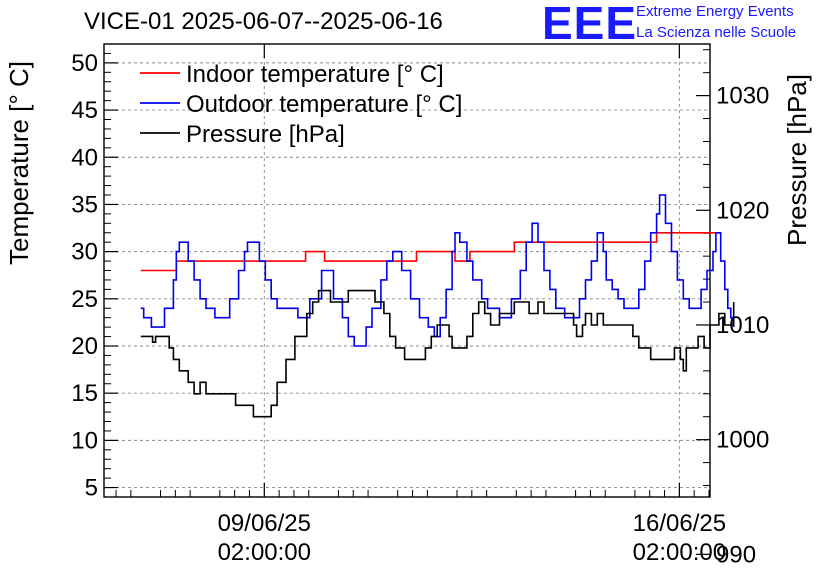 This screenshot has width=836, height=572. I want to click on legend-label-0: Indoor temperature [° C], so click(315, 74).